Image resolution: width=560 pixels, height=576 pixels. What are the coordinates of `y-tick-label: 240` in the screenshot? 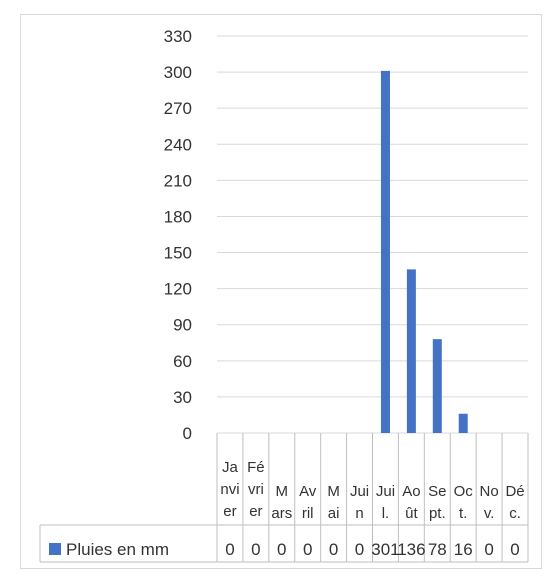 It's located at (178, 144).